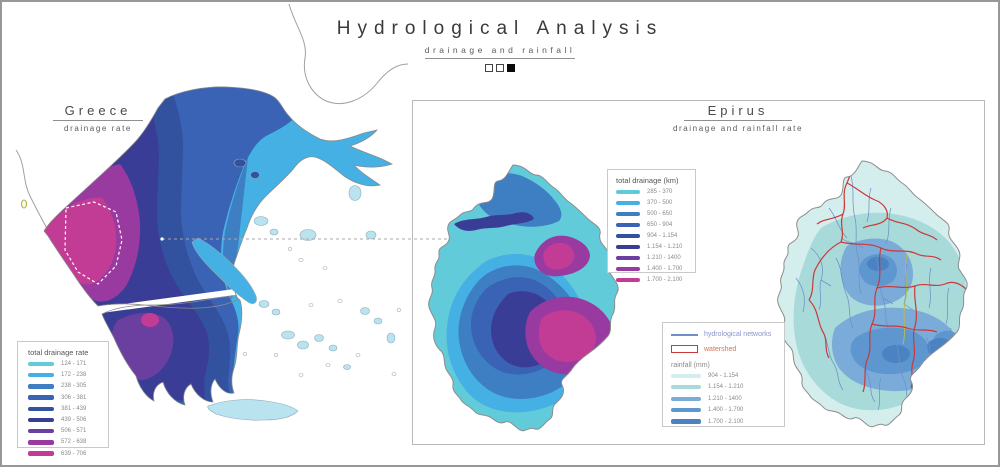 This screenshot has height=467, width=1000. Describe the element at coordinates (720, 349) in the screenshot. I see `watershed-label: watershed` at that location.